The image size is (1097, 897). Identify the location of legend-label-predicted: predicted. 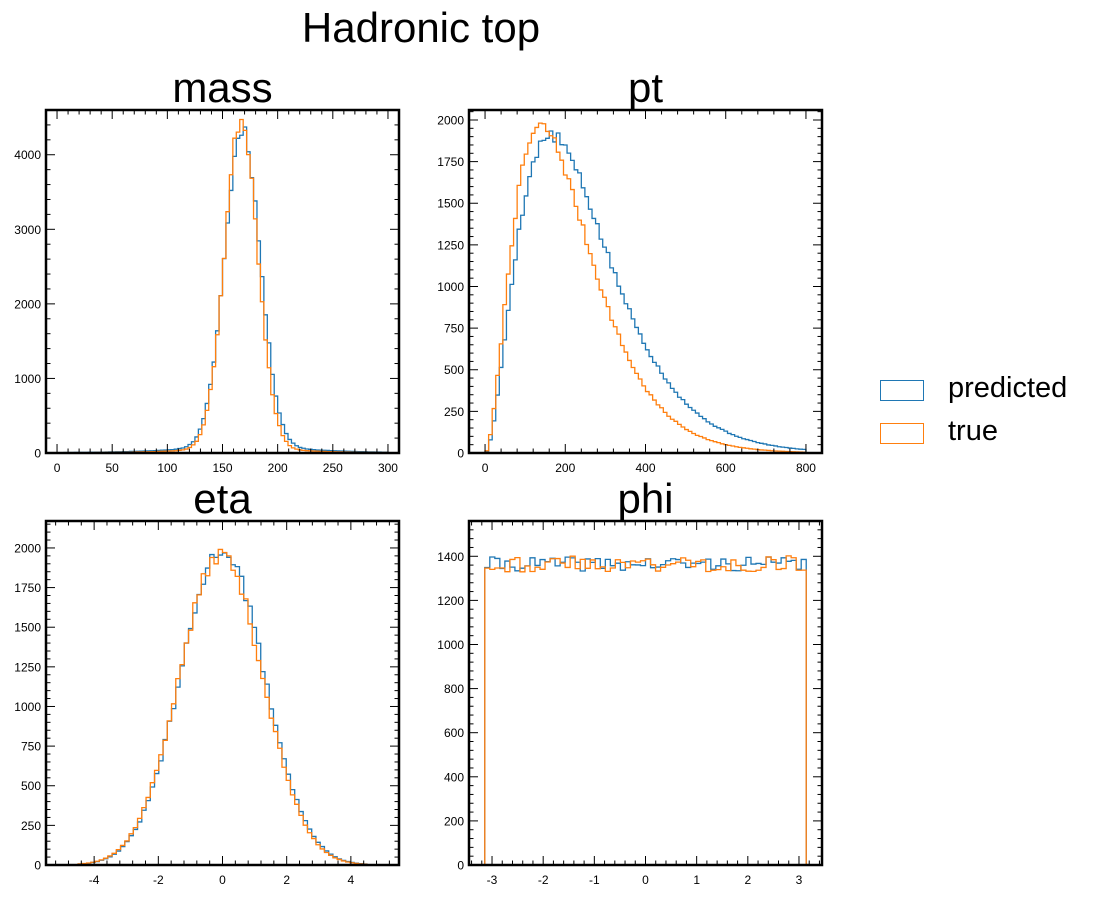
(1008, 388).